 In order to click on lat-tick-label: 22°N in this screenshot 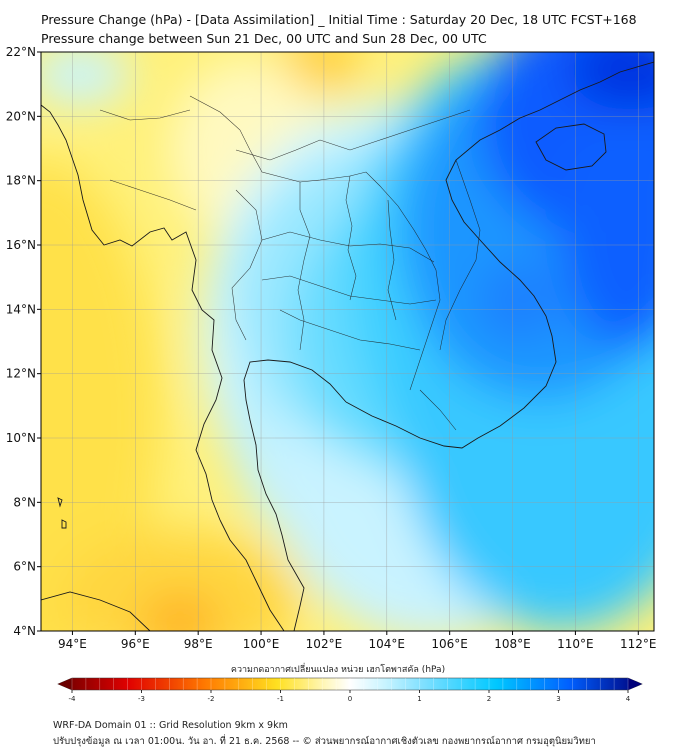, I will do `click(21, 52)`.